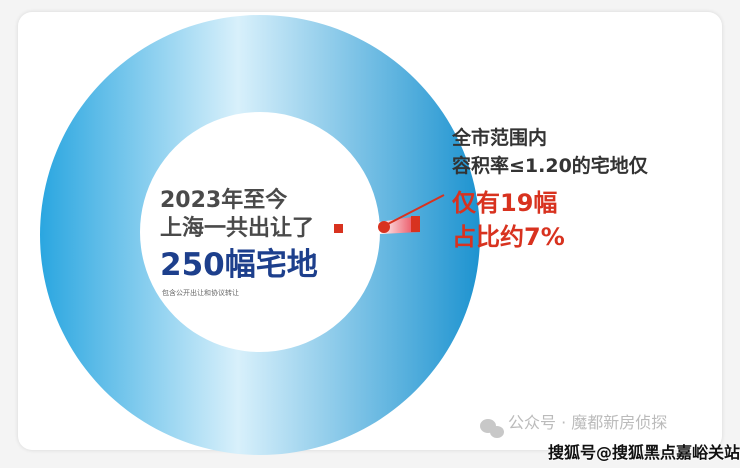  Describe the element at coordinates (239, 265) in the screenshot. I see `center-headline: 250幅宅地` at that location.